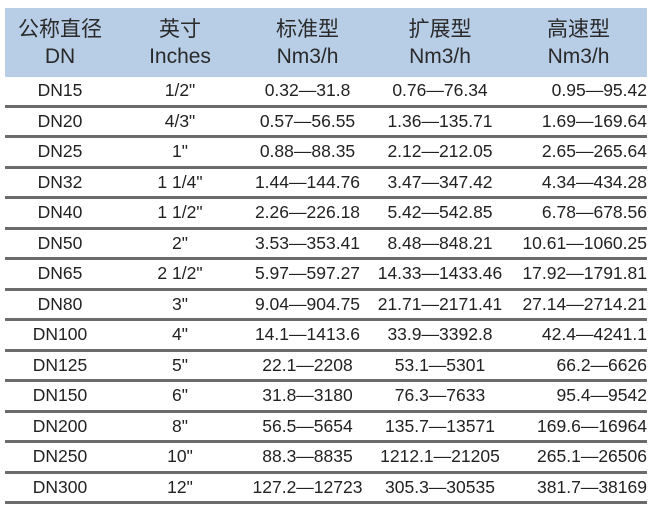 Image resolution: width=650 pixels, height=510 pixels. I want to click on cell-standard: 3.53—353.41, so click(307, 242).